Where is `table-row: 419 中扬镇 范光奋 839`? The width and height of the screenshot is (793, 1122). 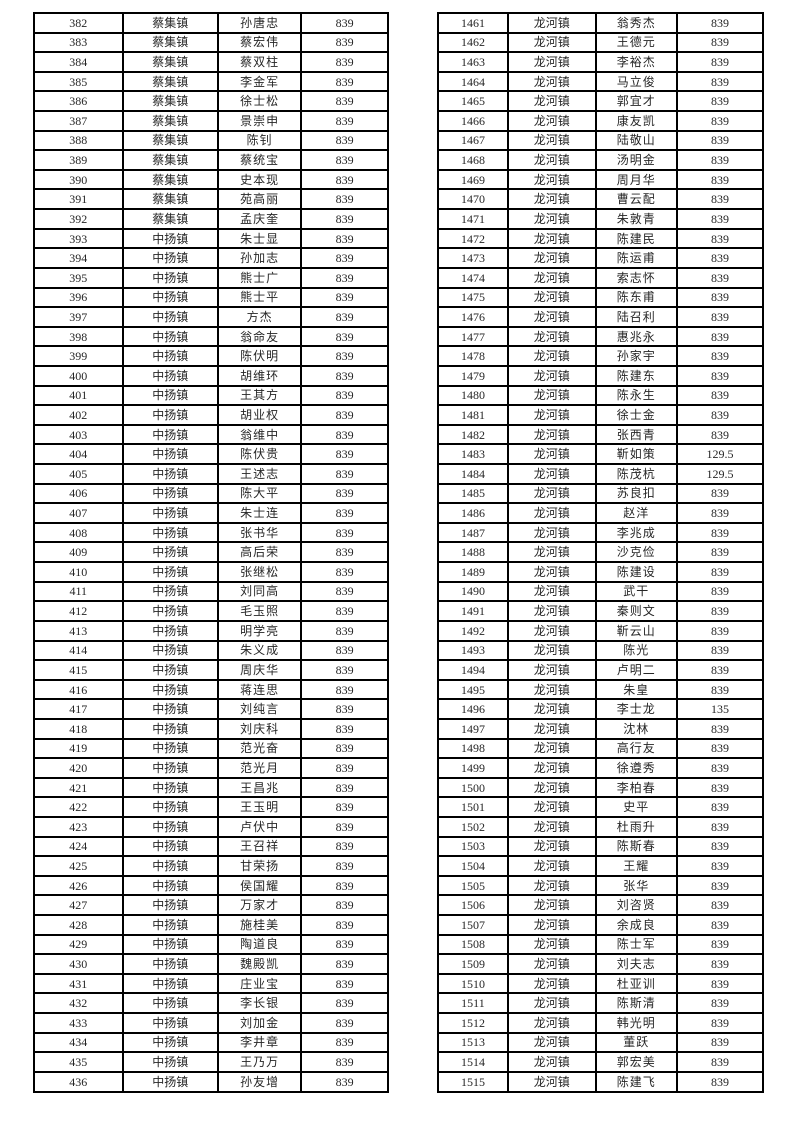 table-row: 419 中扬镇 范光奋 839 is located at coordinates (211, 748).